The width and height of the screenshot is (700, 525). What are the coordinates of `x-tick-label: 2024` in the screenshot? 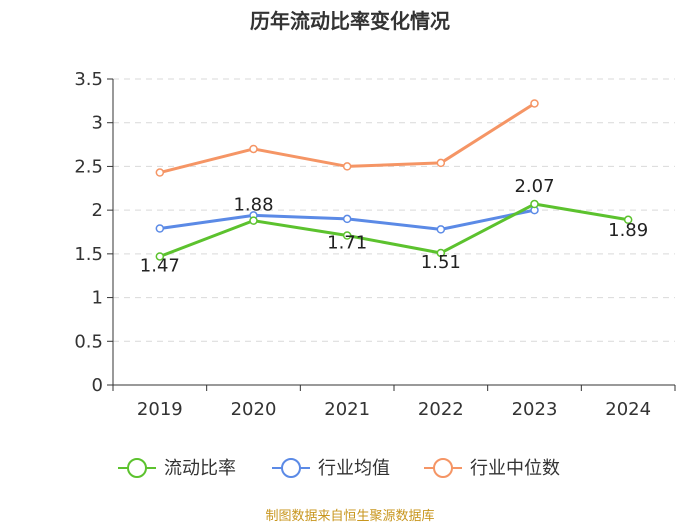 It's located at (628, 409).